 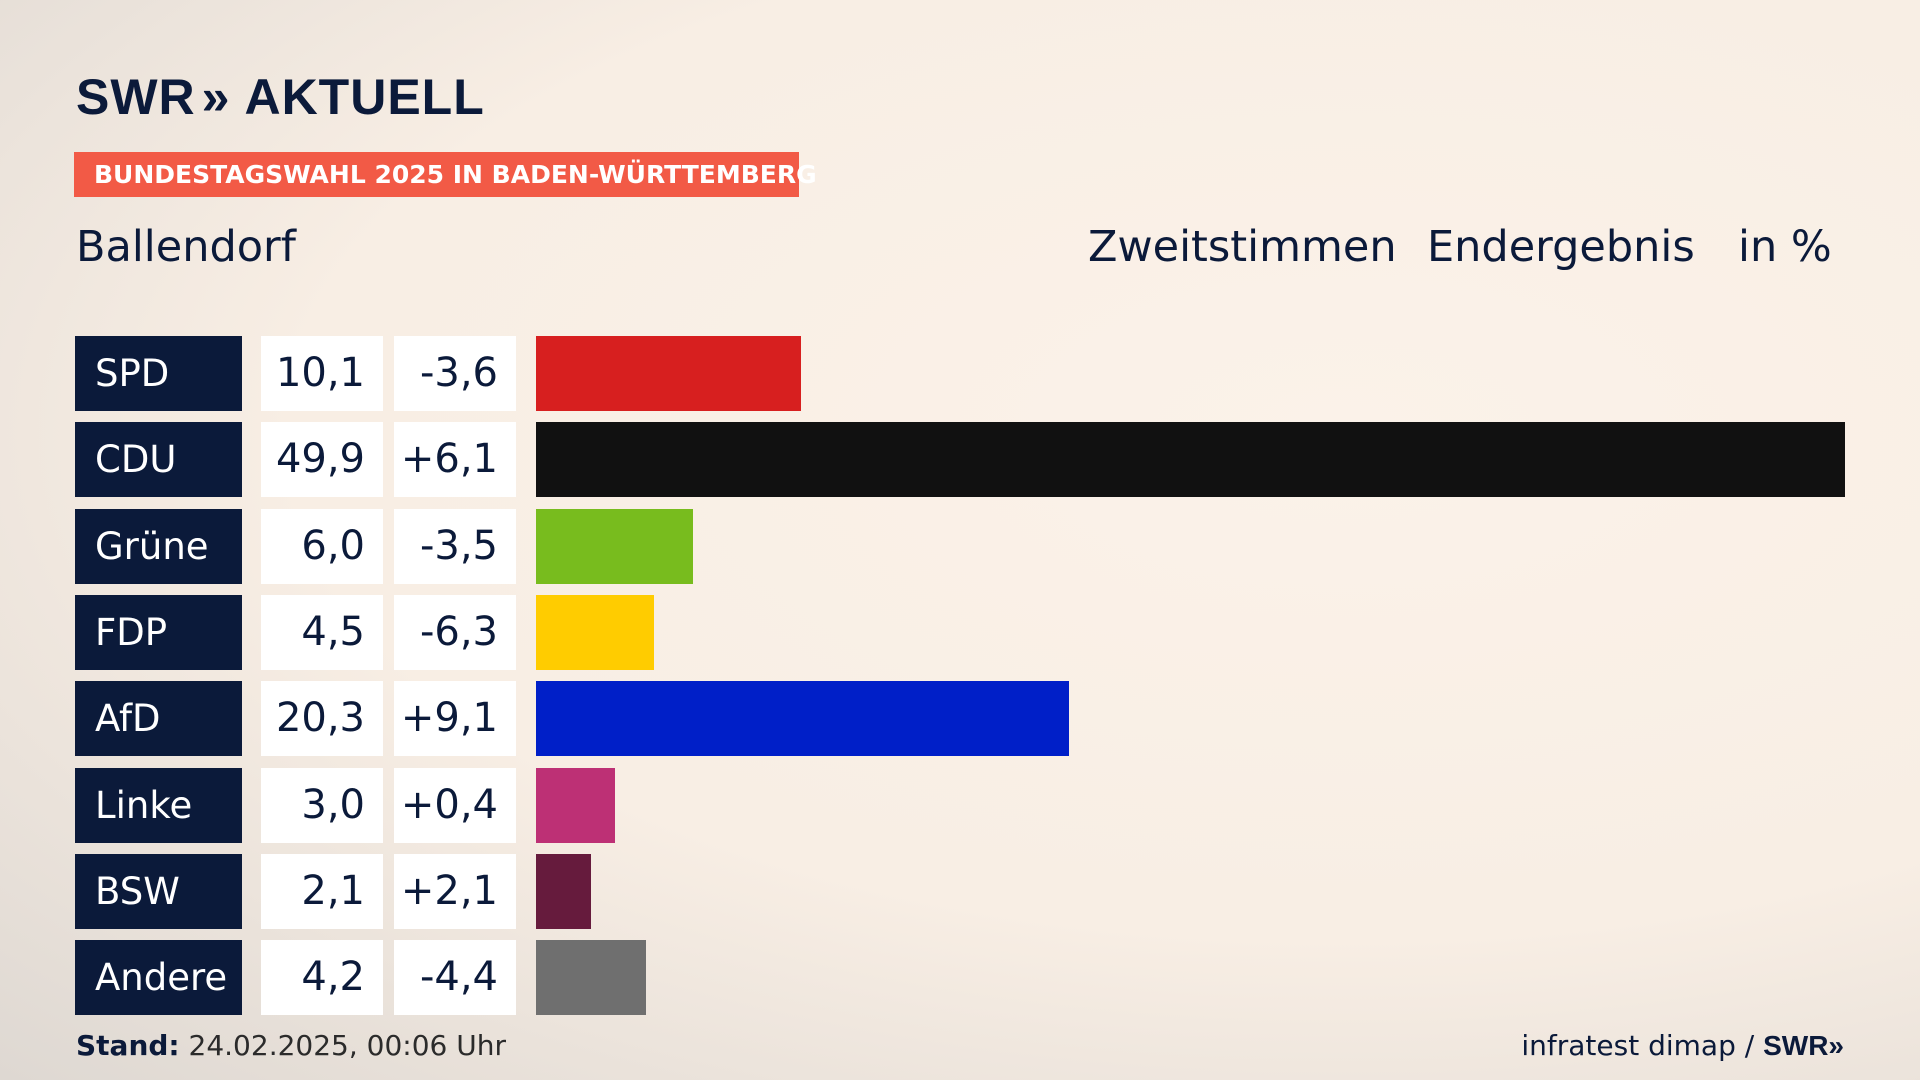 I want to click on footer-source: infratest dimap / SWR», so click(x=1682, y=1045).